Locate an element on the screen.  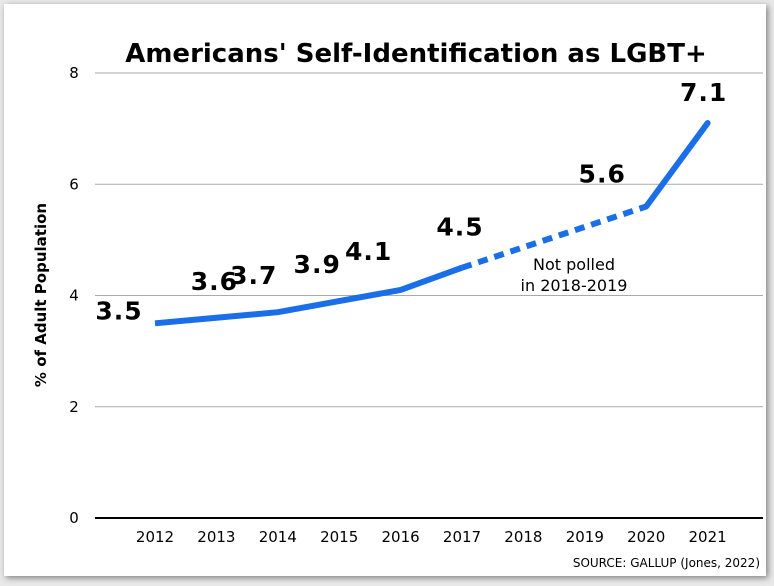
x-tick-label: 2016 is located at coordinates (401, 537).